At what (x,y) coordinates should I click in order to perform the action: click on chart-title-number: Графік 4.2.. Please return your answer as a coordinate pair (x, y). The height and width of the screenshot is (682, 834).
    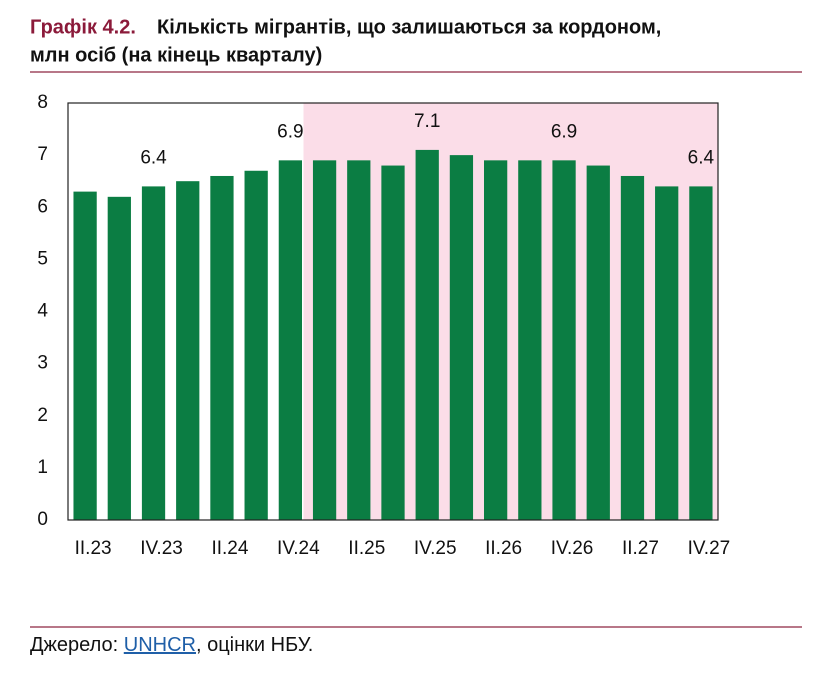
    Looking at the image, I should click on (83, 27).